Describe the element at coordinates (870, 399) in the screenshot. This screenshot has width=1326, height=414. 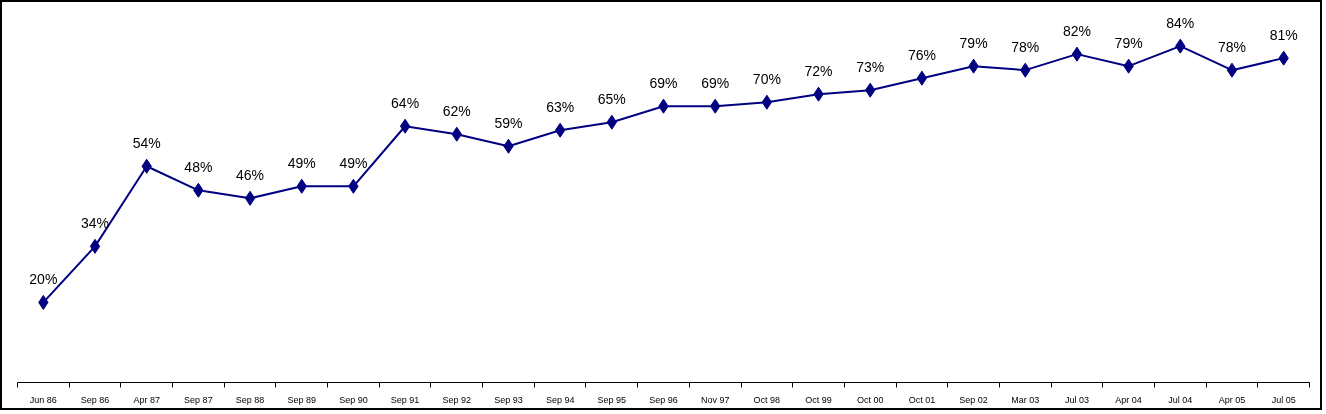
I see `x-tick-label: Oct 00` at that location.